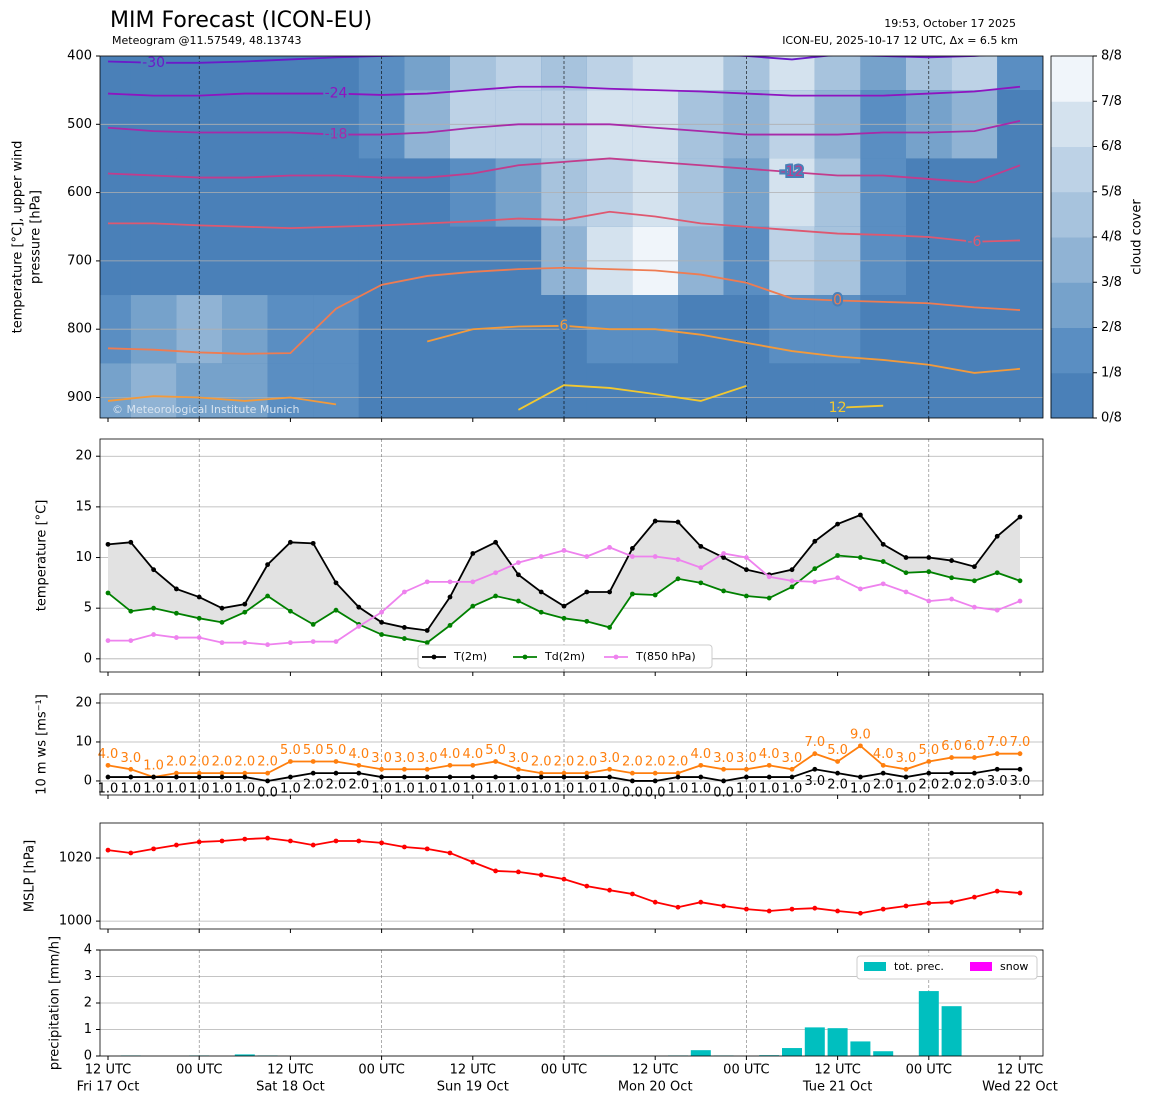  What do you see at coordinates (42, 744) in the screenshot?
I see `y-axis-label: 10 m ws [ms⁻¹]` at bounding box center [42, 744].